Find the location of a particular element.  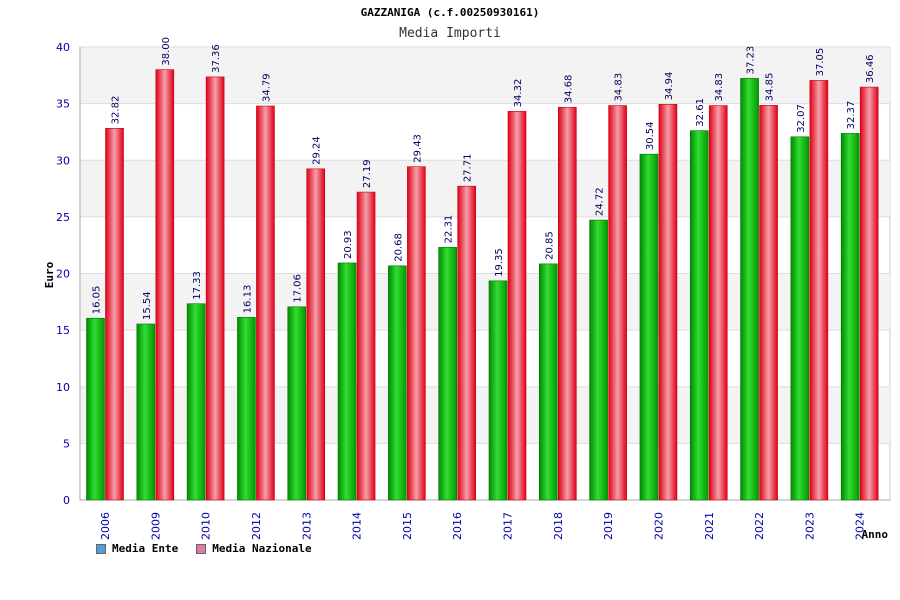

value-label-nazionale: 37.36 is located at coordinates (216, 58).